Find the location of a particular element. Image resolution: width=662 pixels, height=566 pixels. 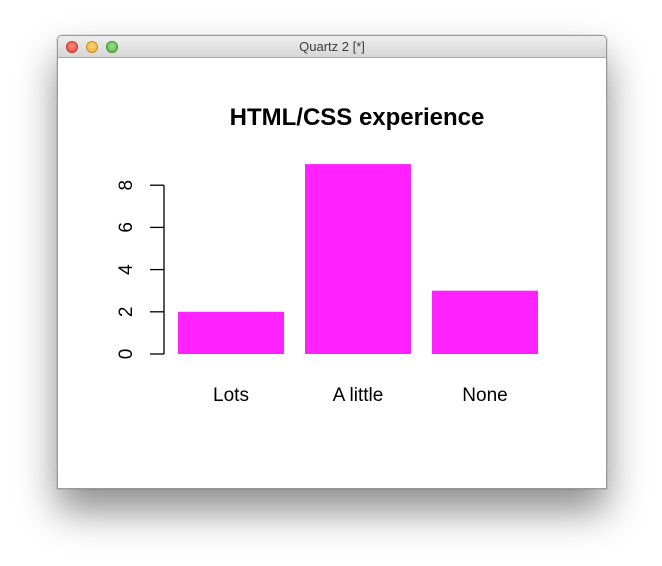

close-window-button is located at coordinates (72, 47).